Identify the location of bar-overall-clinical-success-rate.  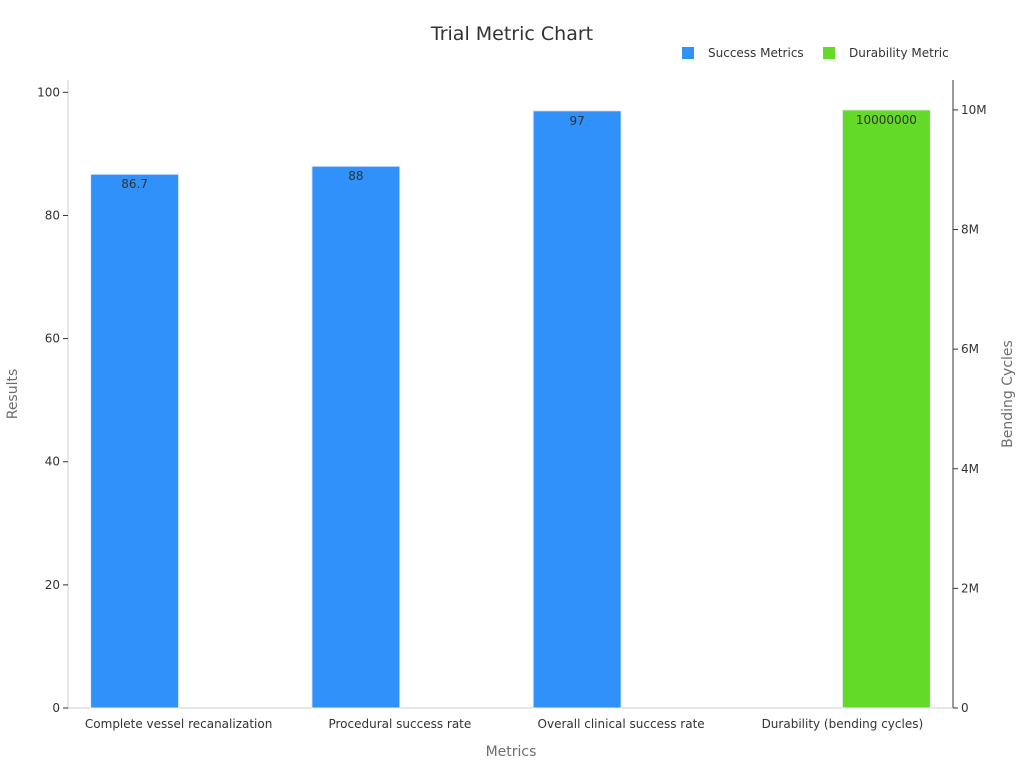
(577, 409).